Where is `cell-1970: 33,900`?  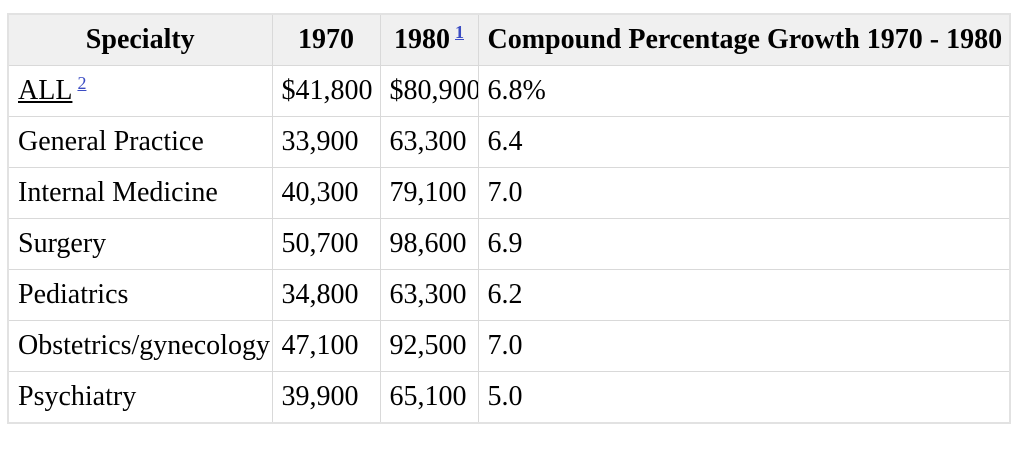
cell-1970: 33,900 is located at coordinates (326, 142).